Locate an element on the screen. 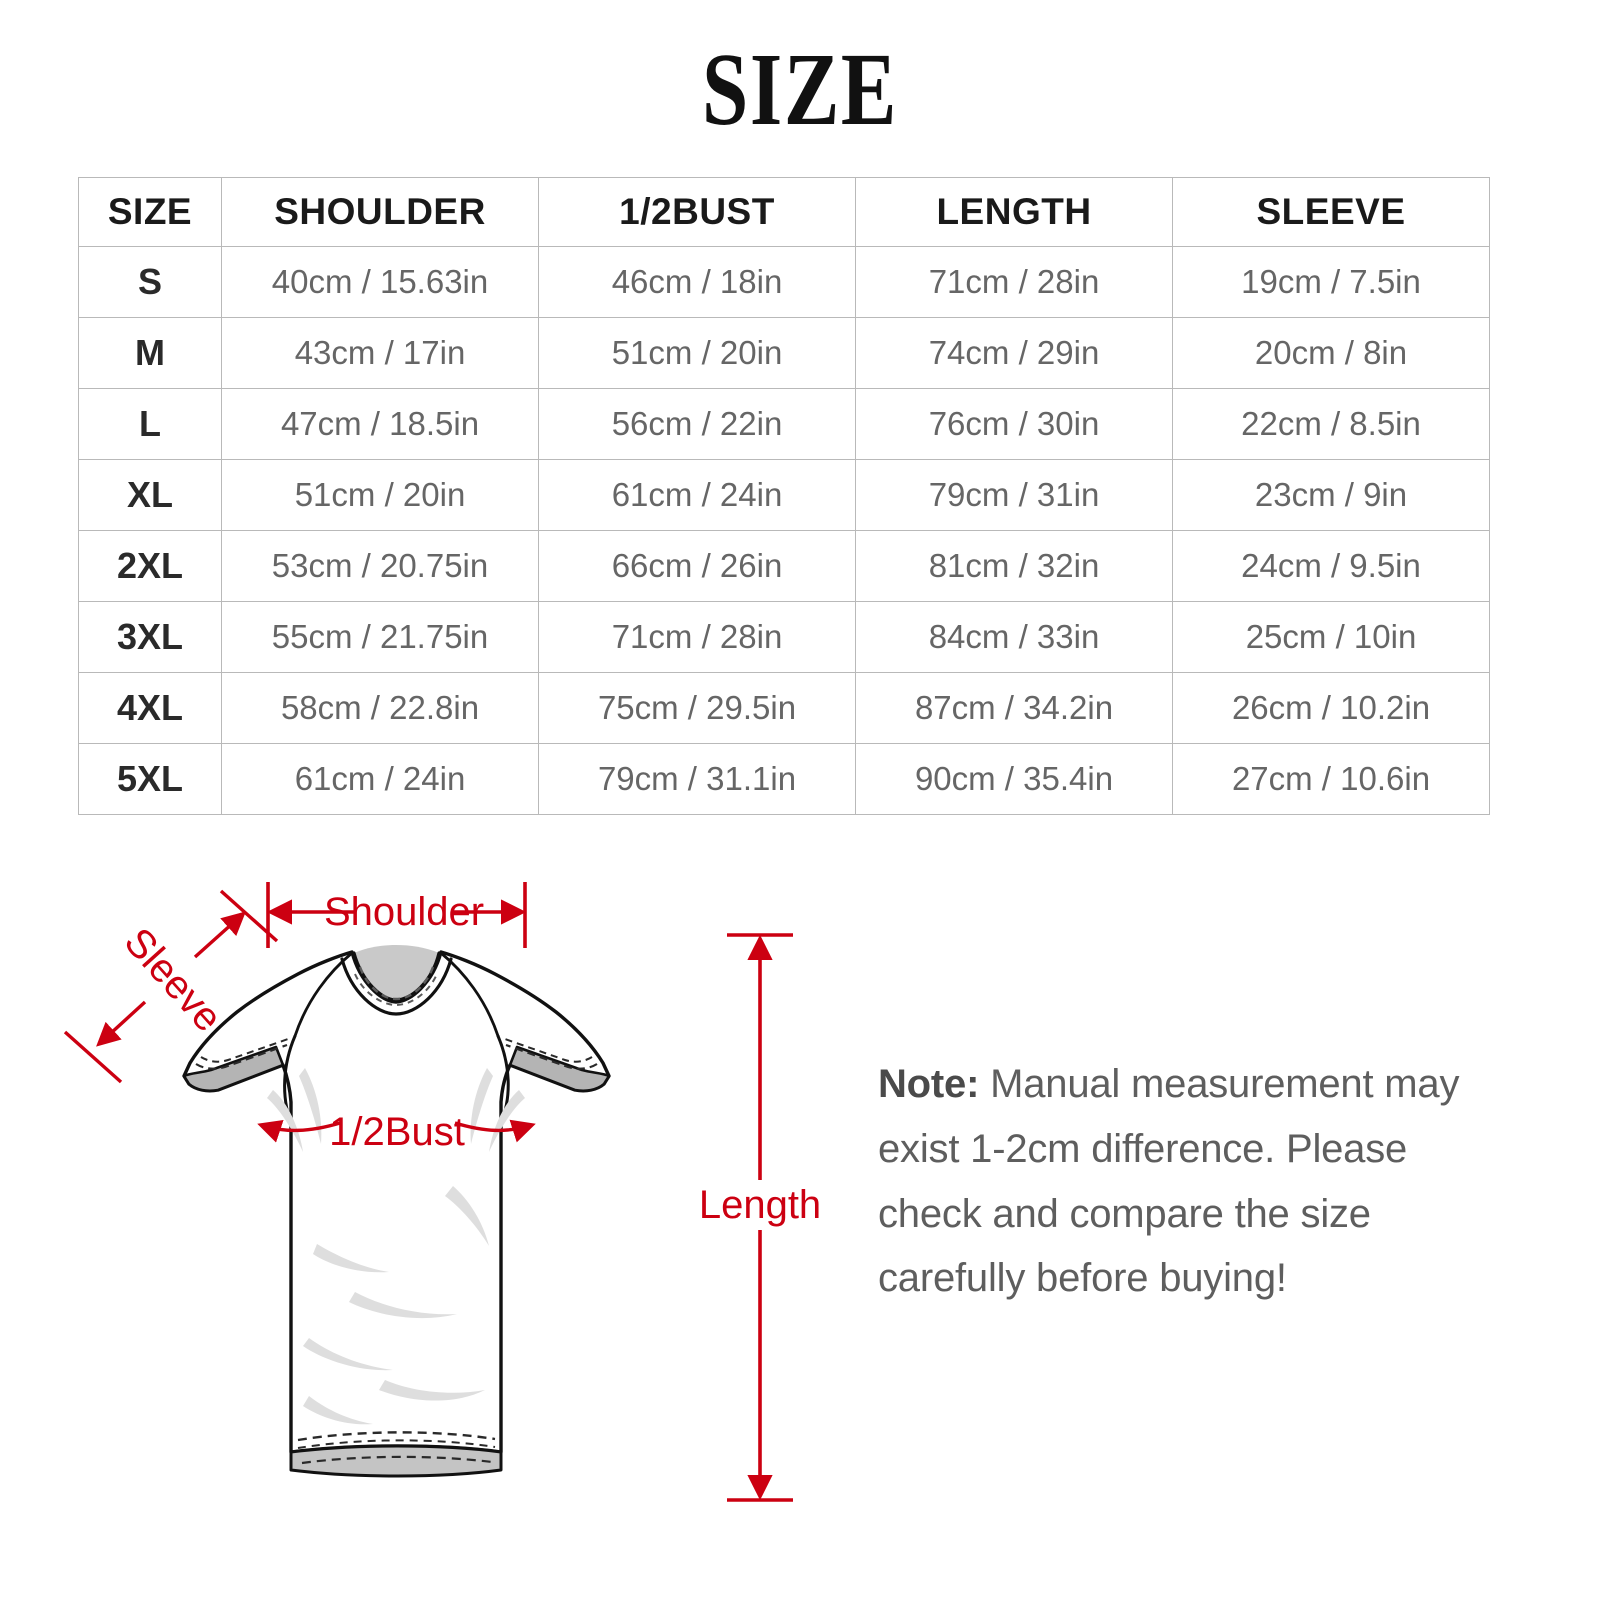 The image size is (1600, 1600). cell-sleeve: 19cm / 7.5in is located at coordinates (1331, 282).